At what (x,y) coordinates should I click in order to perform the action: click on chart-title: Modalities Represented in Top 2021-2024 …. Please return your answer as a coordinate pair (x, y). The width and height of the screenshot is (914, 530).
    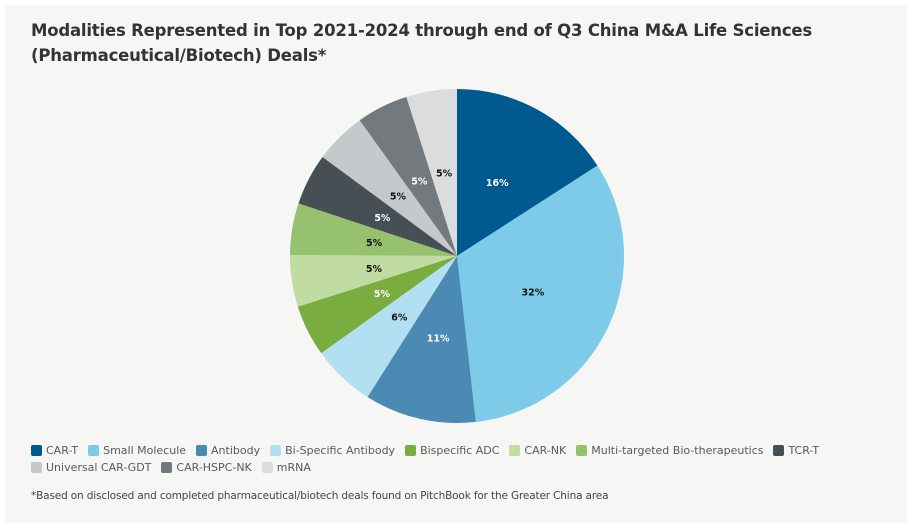
    Looking at the image, I should click on (451, 43).